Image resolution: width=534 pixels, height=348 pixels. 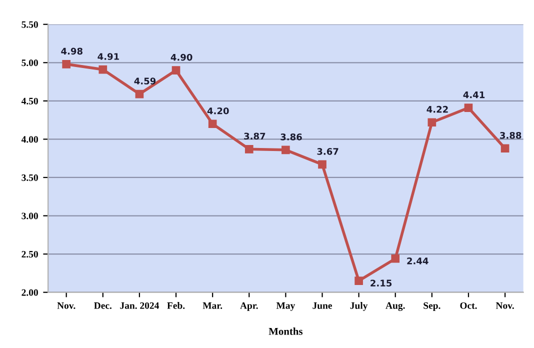 I want to click on data-label: 3.88, so click(x=511, y=135).